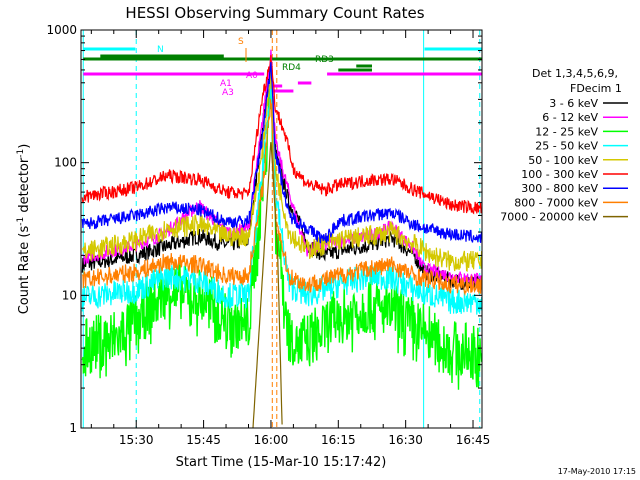  What do you see at coordinates (405, 440) in the screenshot?
I see `x-tick-label-4: 16:30` at bounding box center [405, 440].